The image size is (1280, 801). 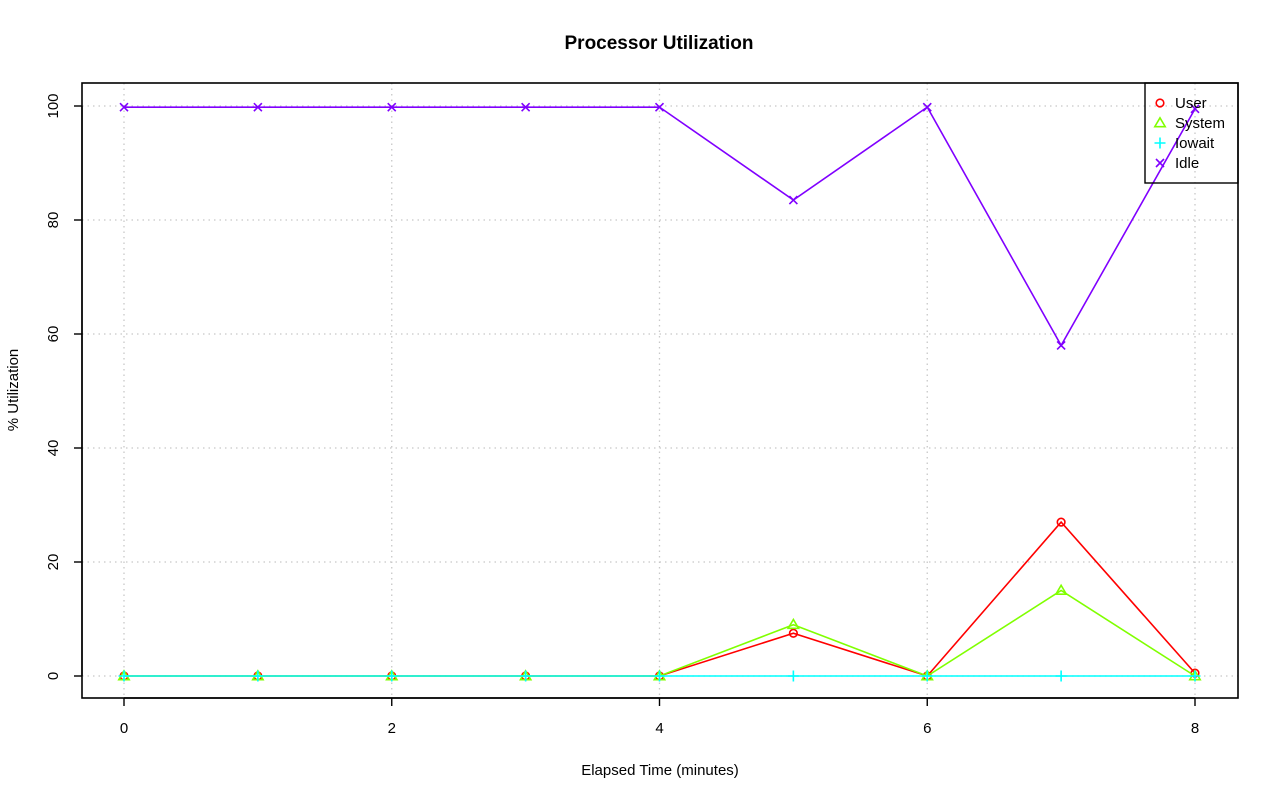 What do you see at coordinates (1160, 163) in the screenshot?
I see `legend-marker-idle` at bounding box center [1160, 163].